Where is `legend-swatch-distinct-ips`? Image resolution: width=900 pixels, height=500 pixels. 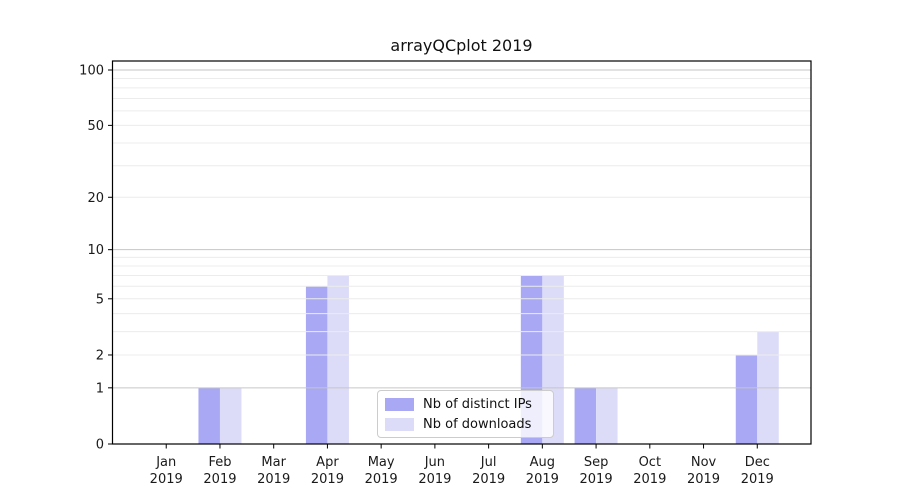
legend-swatch-distinct-ips is located at coordinates (399, 404).